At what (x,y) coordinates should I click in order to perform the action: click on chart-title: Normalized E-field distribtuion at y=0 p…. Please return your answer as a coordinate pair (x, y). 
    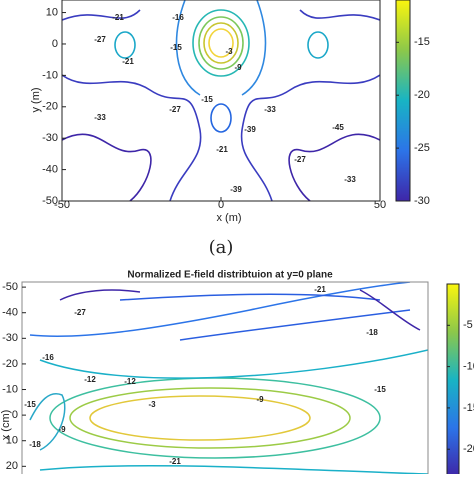
    Looking at the image, I should click on (230, 275).